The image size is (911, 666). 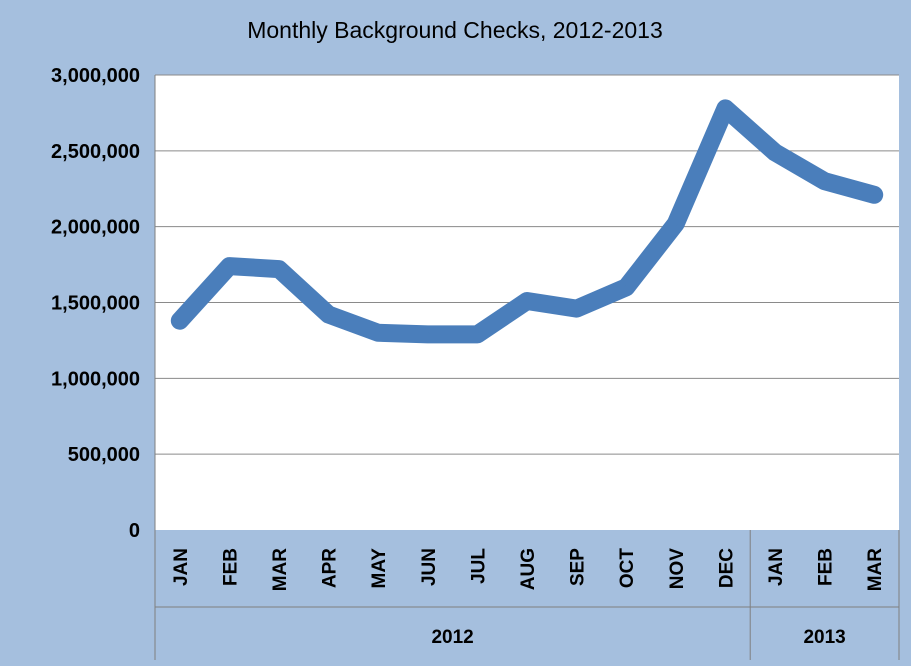 I want to click on y-tick-label: 0, so click(x=134, y=531).